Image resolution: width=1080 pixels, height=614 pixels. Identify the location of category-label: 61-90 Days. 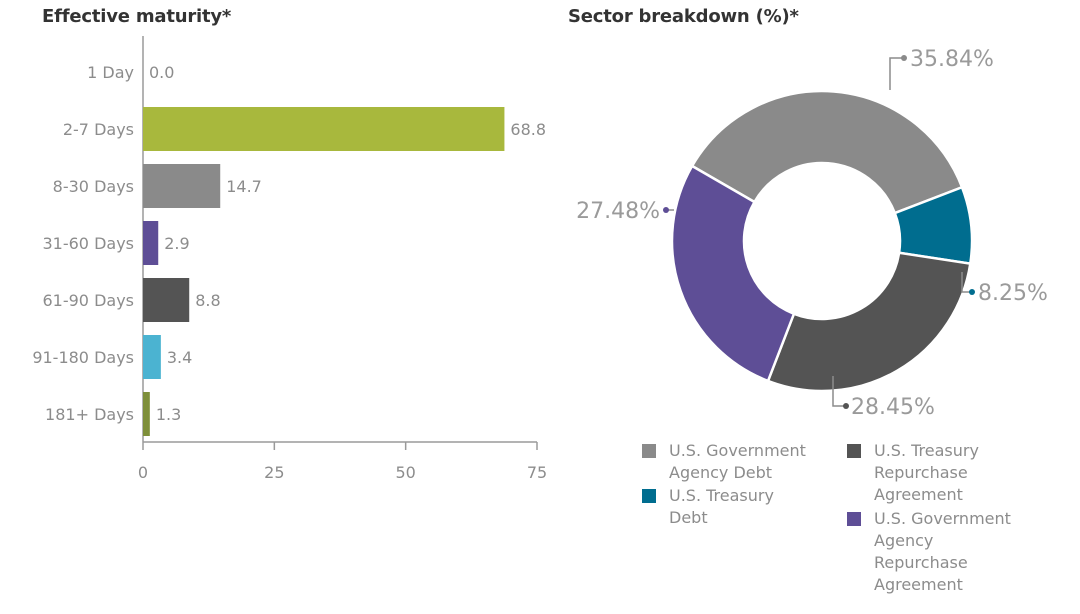
(88, 300).